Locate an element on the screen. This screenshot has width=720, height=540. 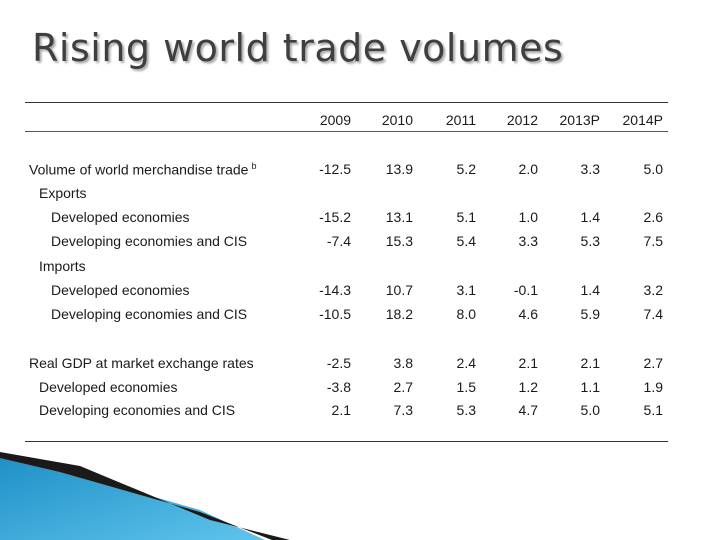
column-header: 2014P is located at coordinates (642, 120).